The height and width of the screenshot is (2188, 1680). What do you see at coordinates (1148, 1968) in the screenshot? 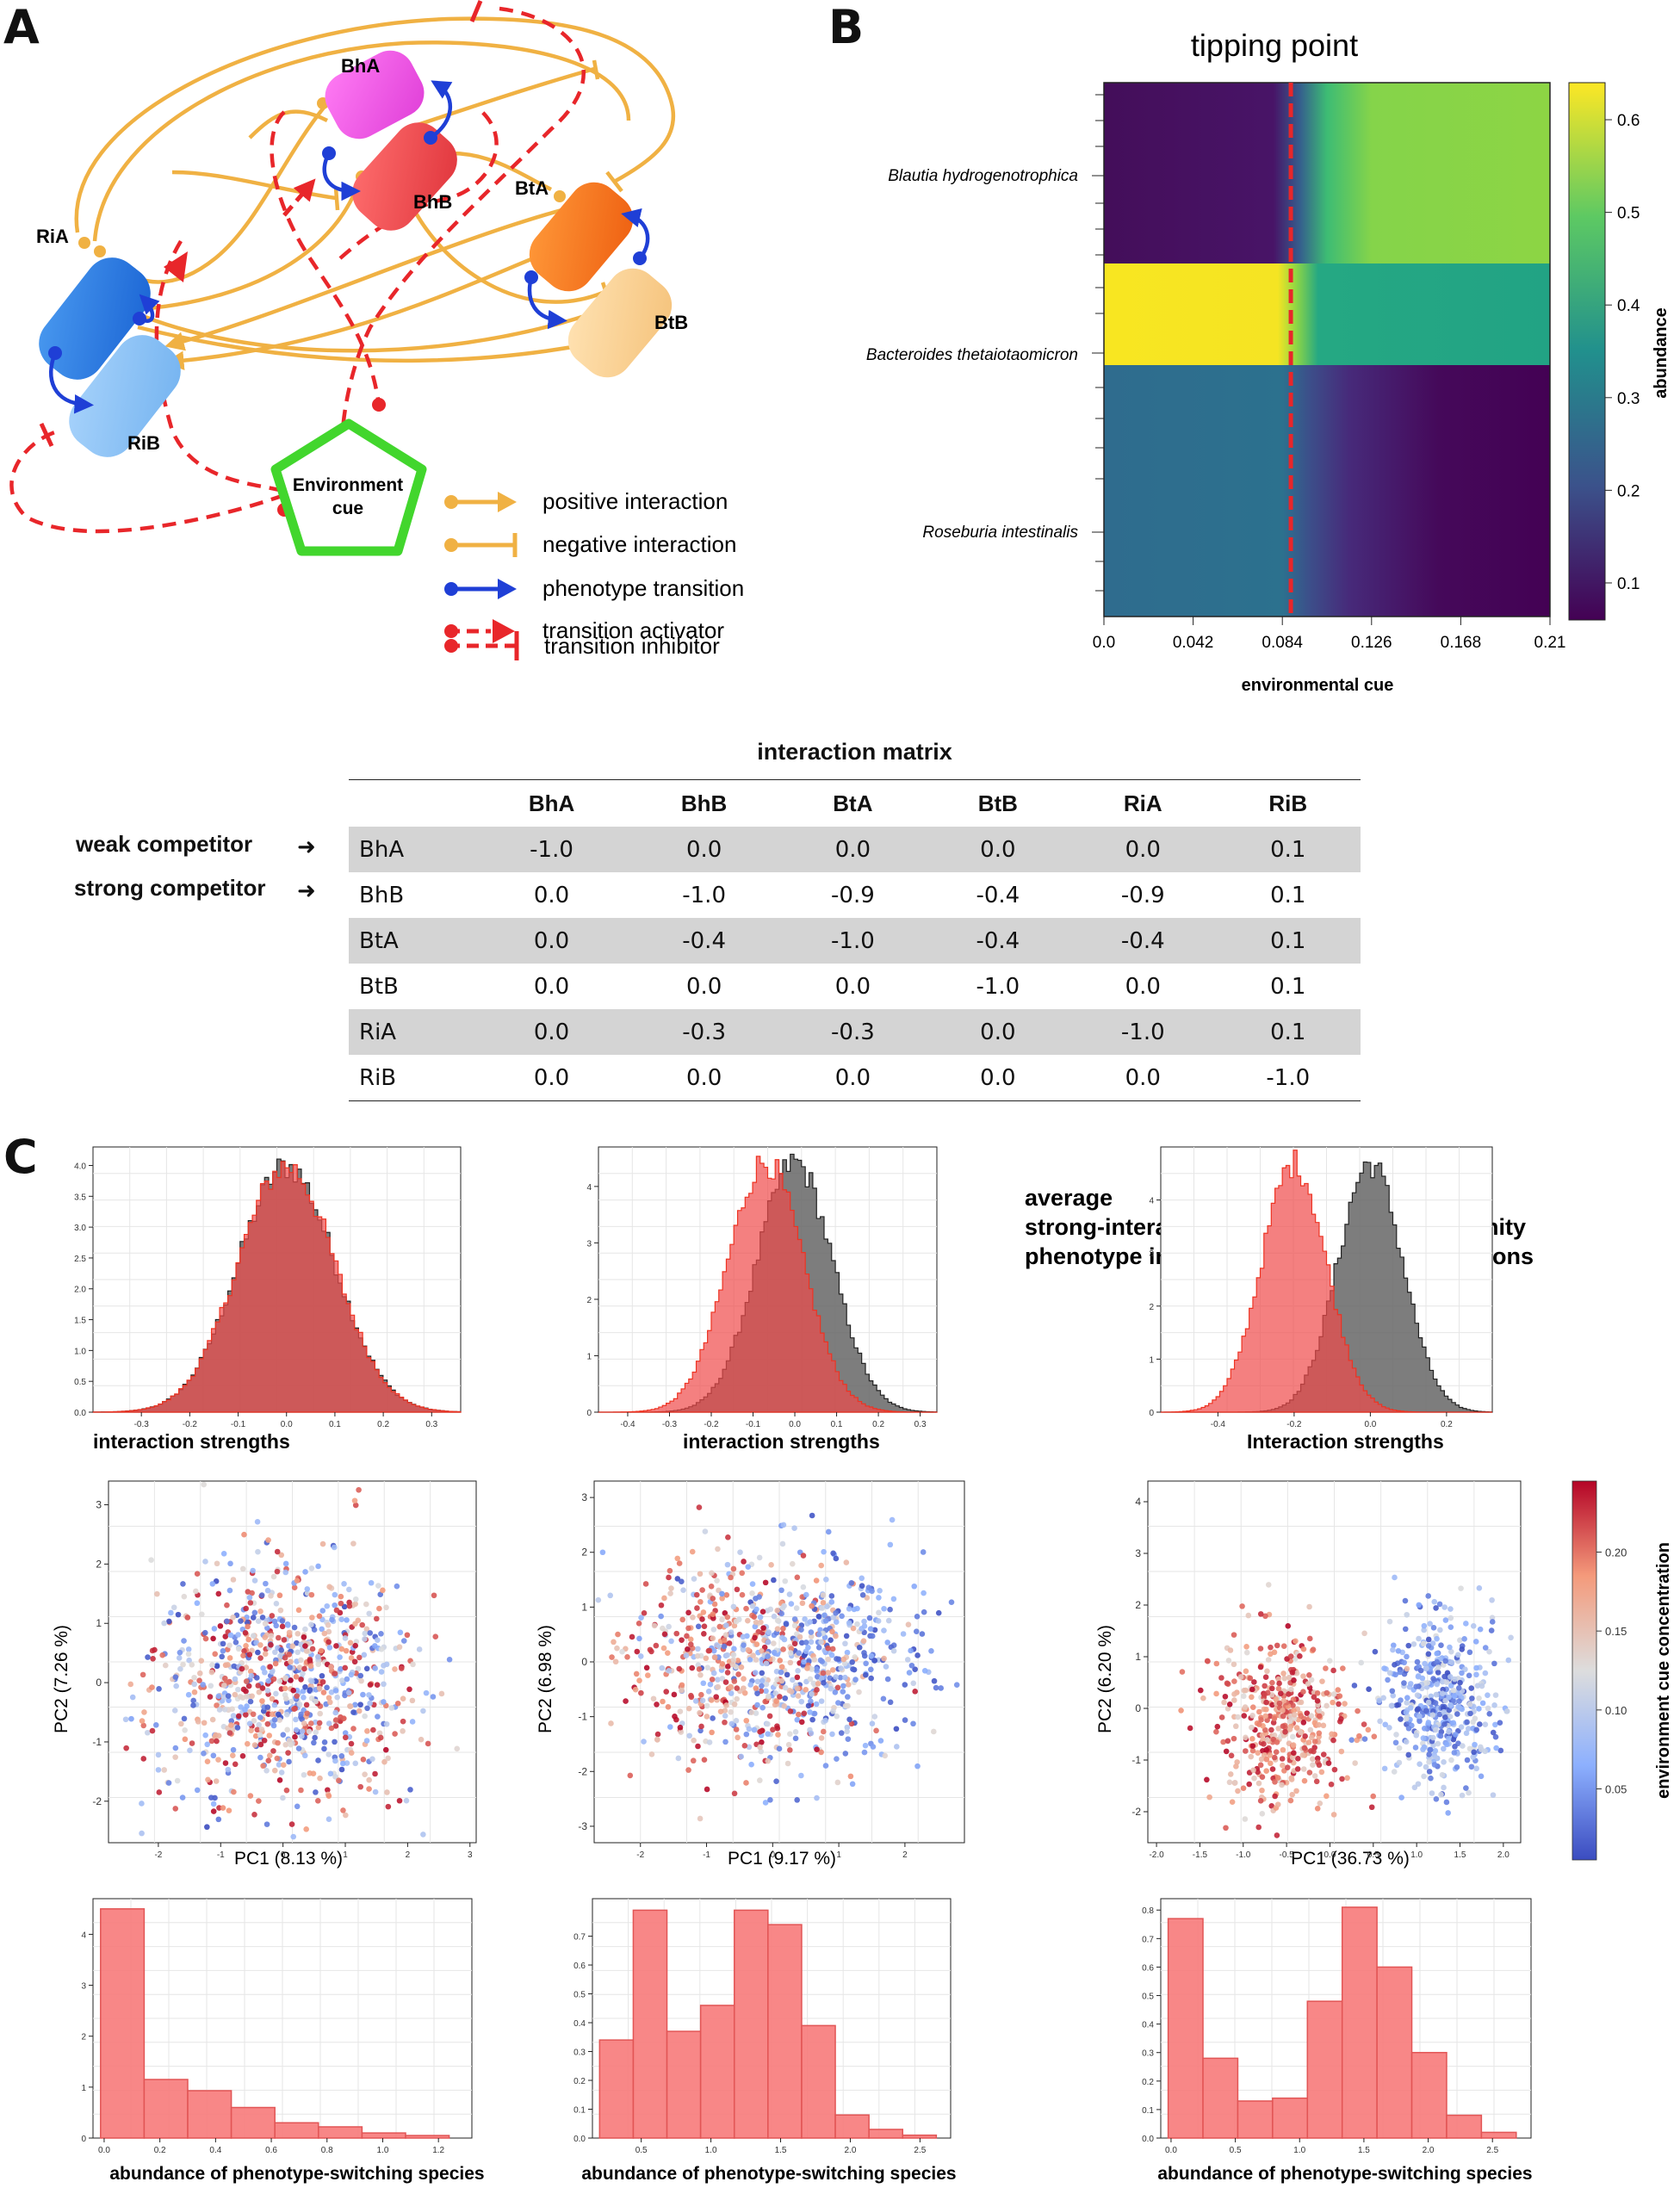
I see `abund3-ytick-label: 0.6` at bounding box center [1148, 1968].